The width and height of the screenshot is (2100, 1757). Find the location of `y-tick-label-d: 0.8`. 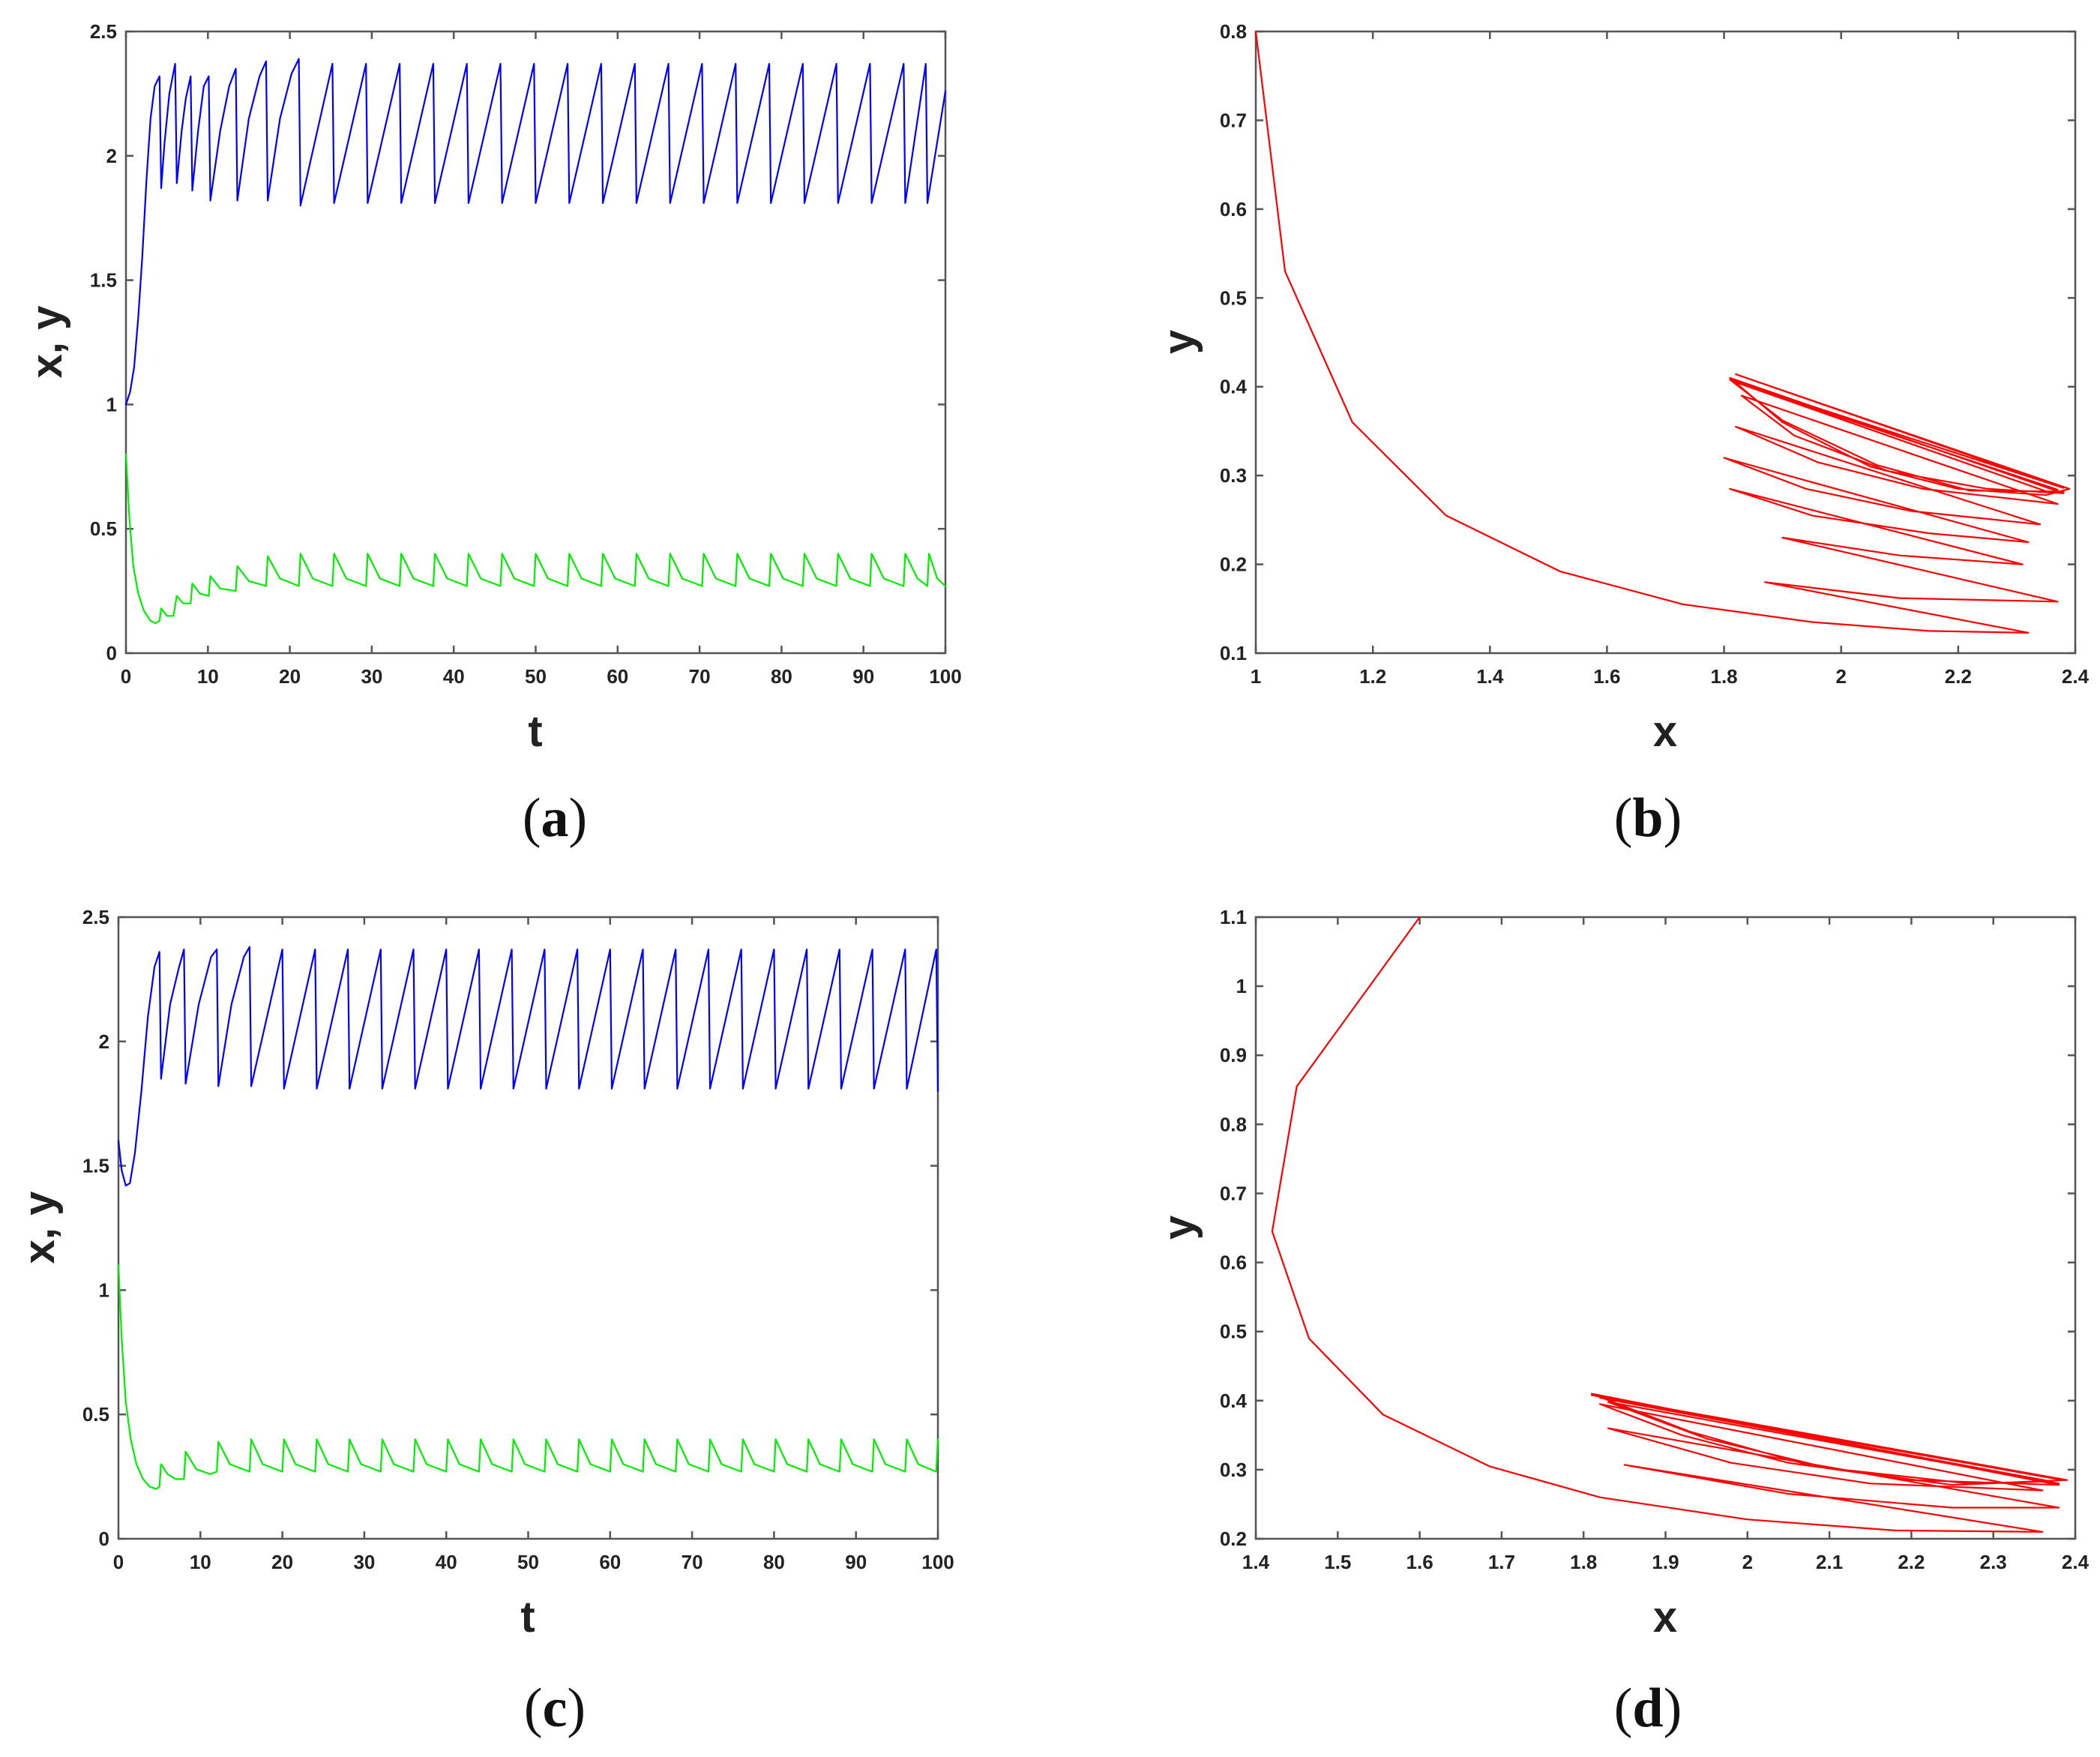

y-tick-label-d: 0.8 is located at coordinates (1233, 1124).